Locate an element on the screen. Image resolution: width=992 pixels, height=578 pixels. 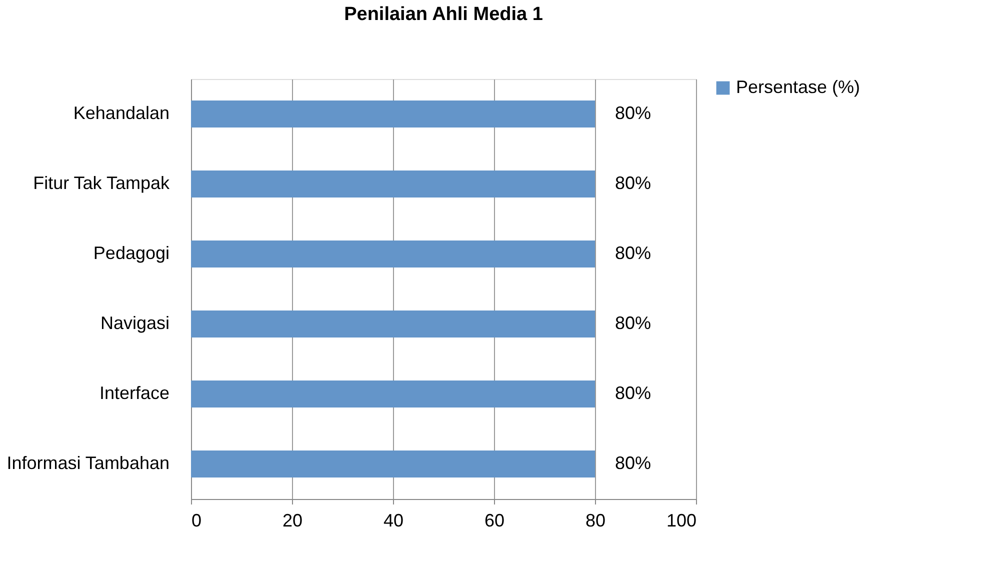
y-tick-label: Informasi Tambahan is located at coordinates (88, 463).